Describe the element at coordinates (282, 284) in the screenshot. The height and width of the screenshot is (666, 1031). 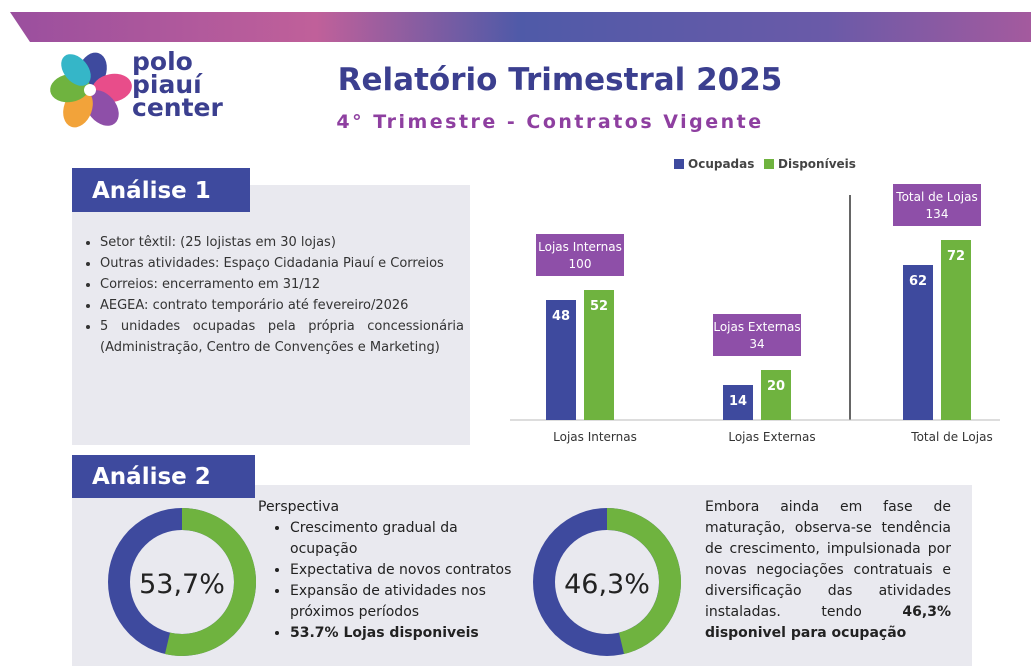
I see `bullet: Correios: encerramento em 31/12` at that location.